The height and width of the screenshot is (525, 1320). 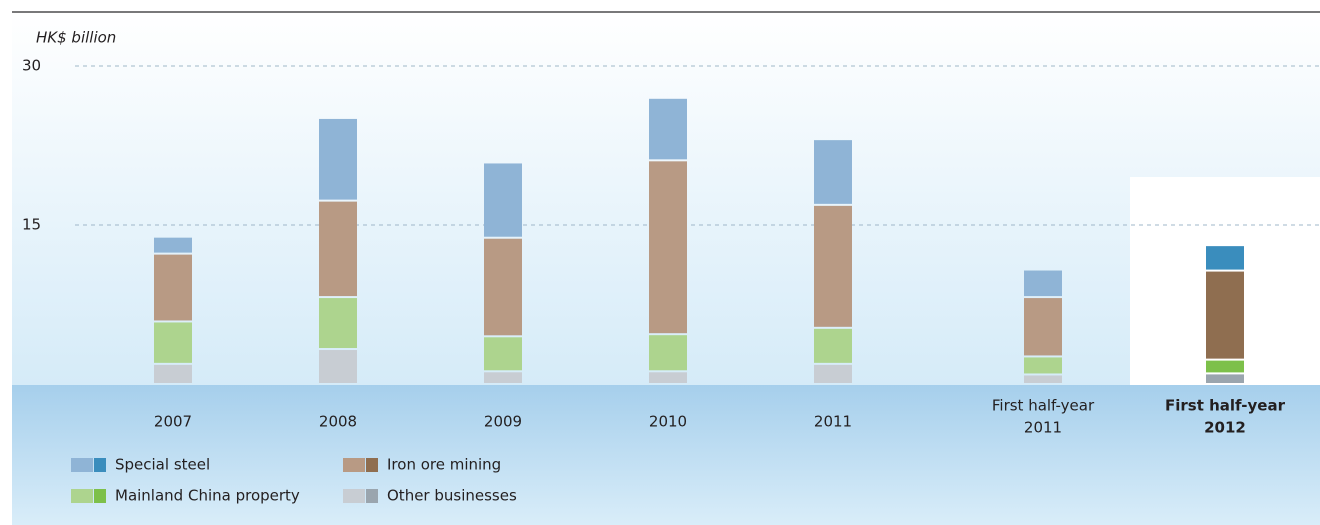 I want to click on y-tick-label: 30, so click(x=31, y=66).